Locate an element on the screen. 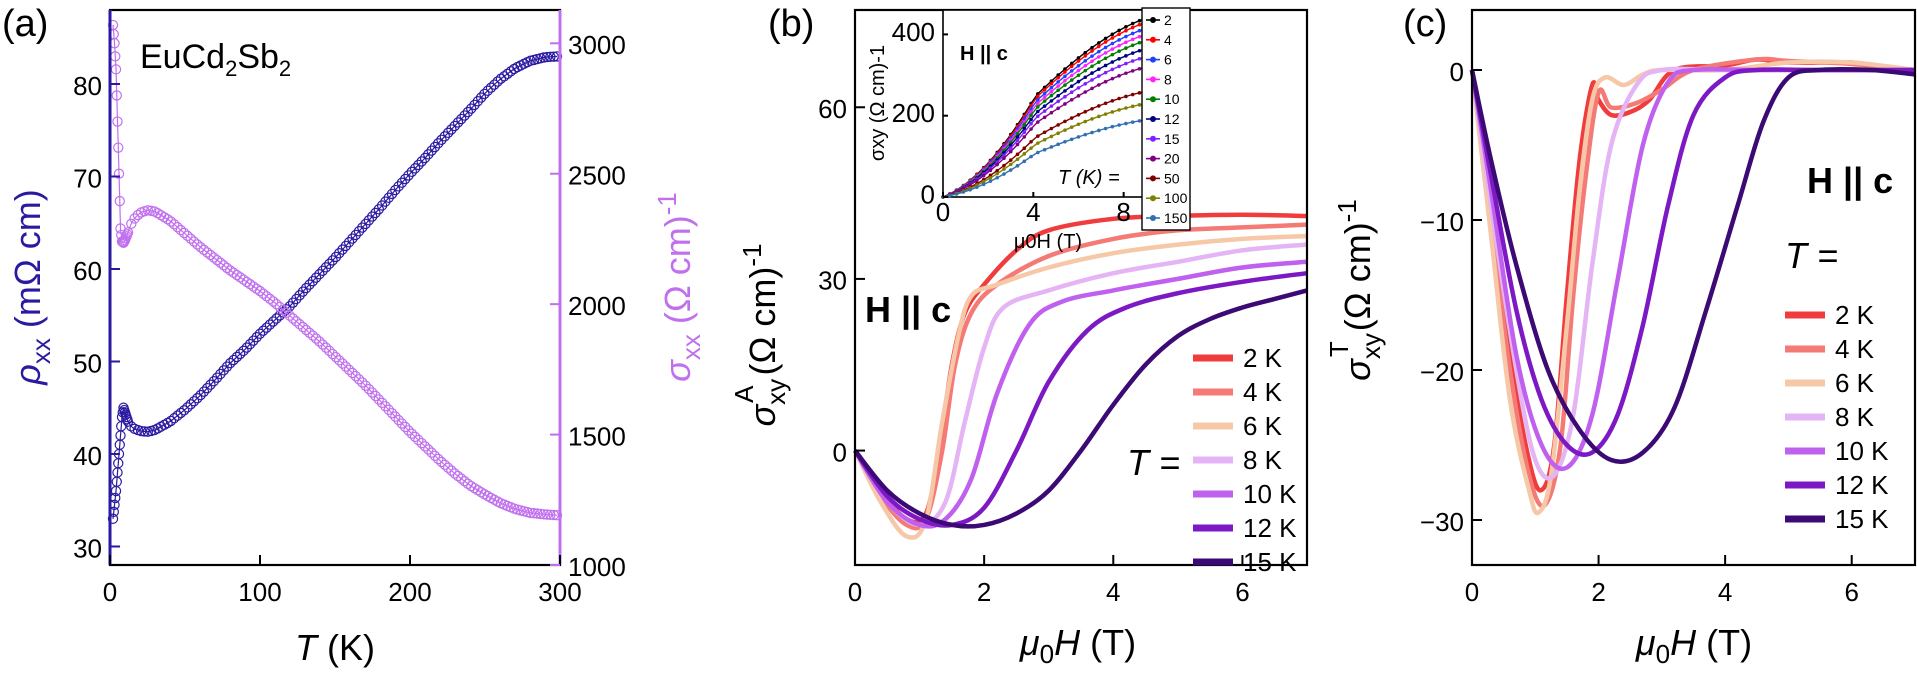  panel-b-plot-area is located at coordinates (1080, 376).